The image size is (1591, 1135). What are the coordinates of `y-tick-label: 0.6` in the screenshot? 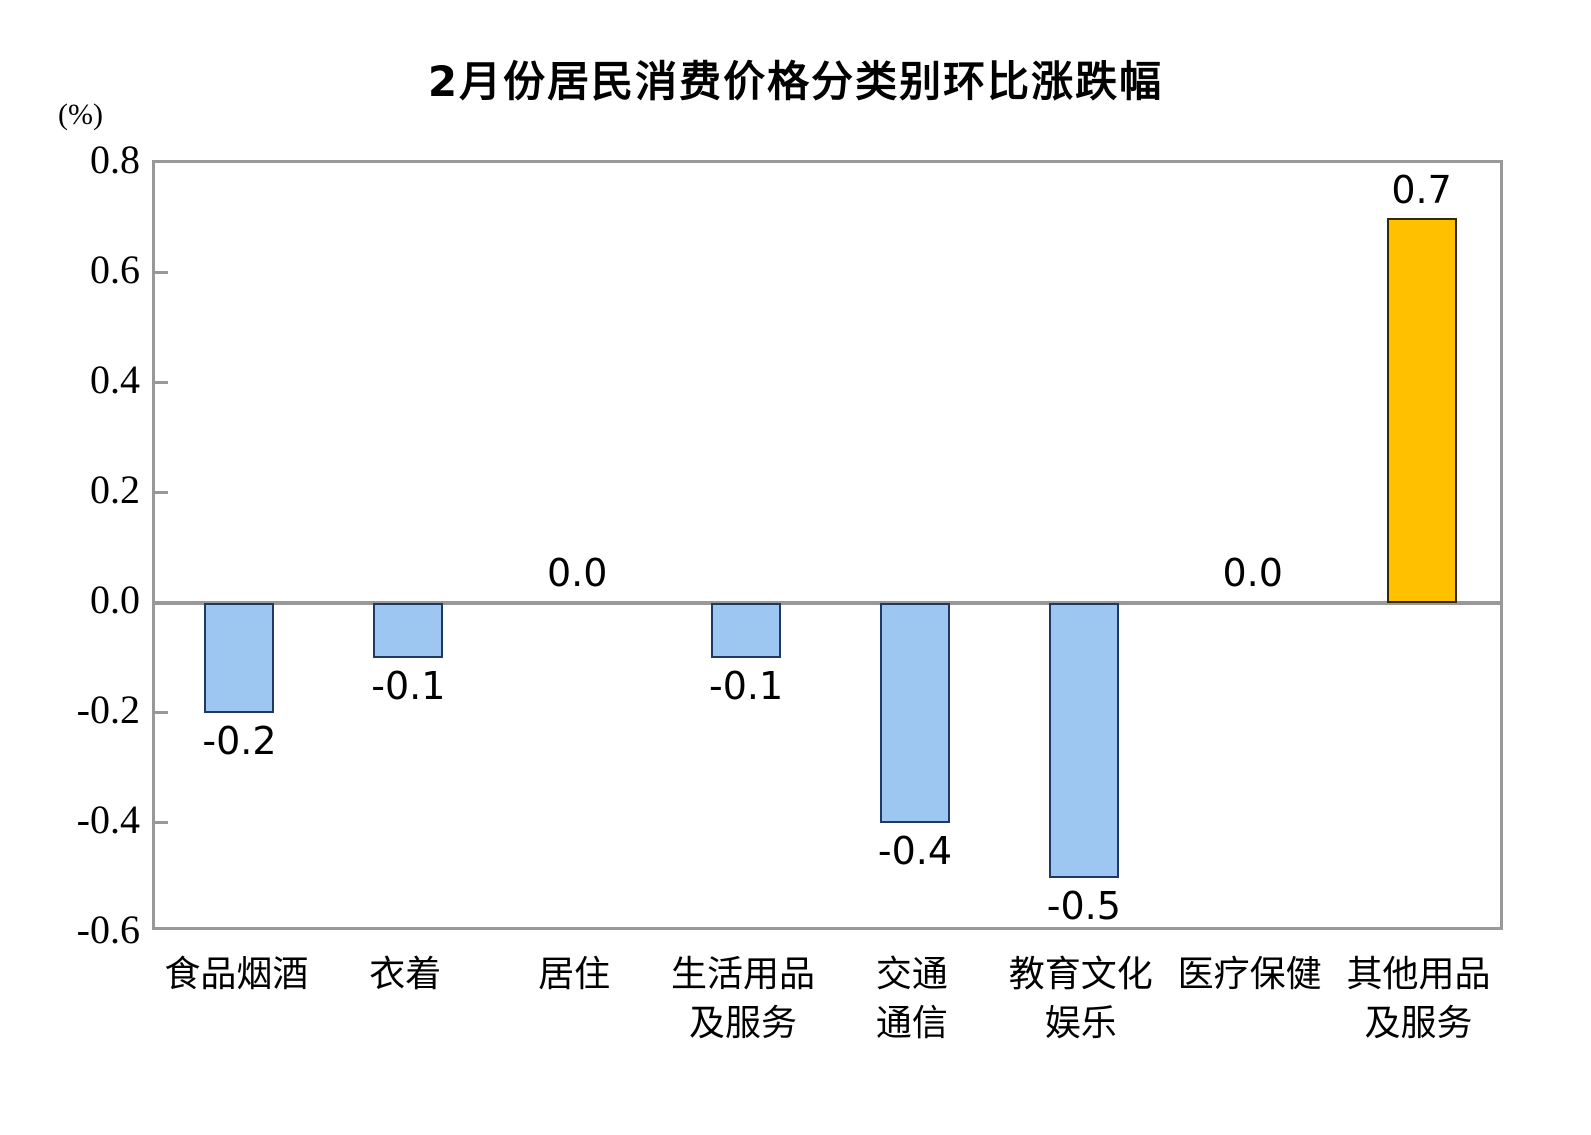 It's located at (115, 269).